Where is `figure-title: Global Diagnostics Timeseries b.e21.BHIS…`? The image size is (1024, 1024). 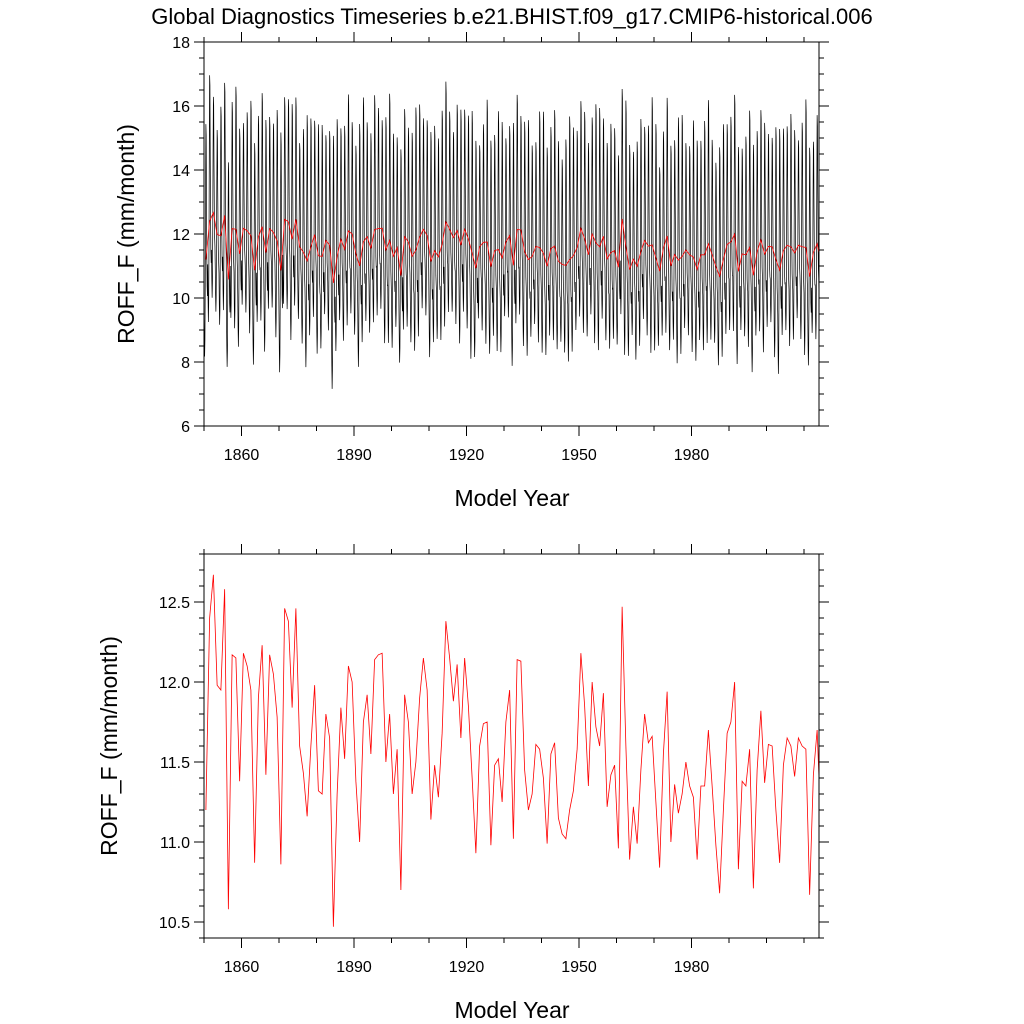
figure-title: Global Diagnostics Timeseries b.e21.BHIS… is located at coordinates (511, 16).